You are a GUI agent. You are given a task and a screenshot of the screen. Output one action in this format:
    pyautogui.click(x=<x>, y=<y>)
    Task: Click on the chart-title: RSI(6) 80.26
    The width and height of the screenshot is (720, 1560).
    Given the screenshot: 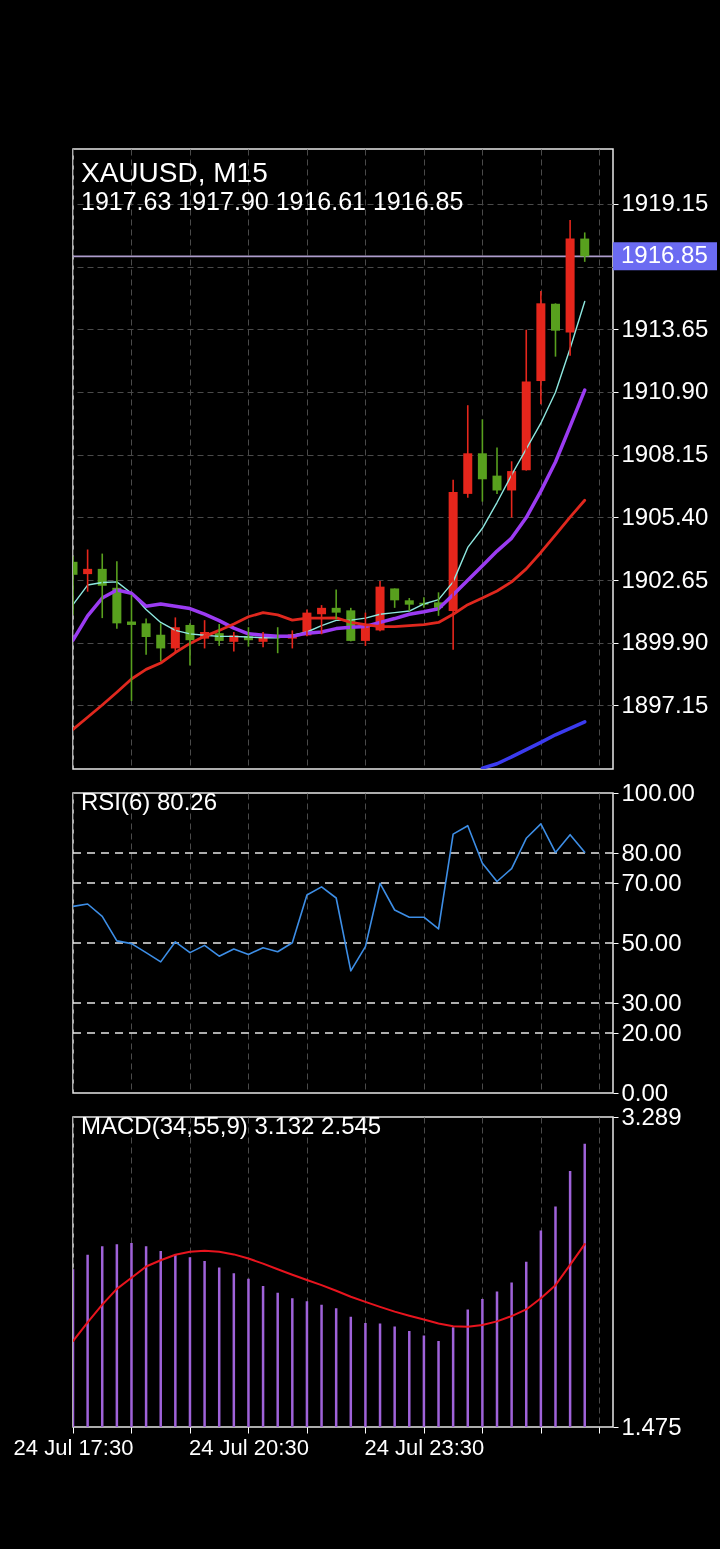 What is the action you would take?
    pyautogui.click(x=149, y=801)
    